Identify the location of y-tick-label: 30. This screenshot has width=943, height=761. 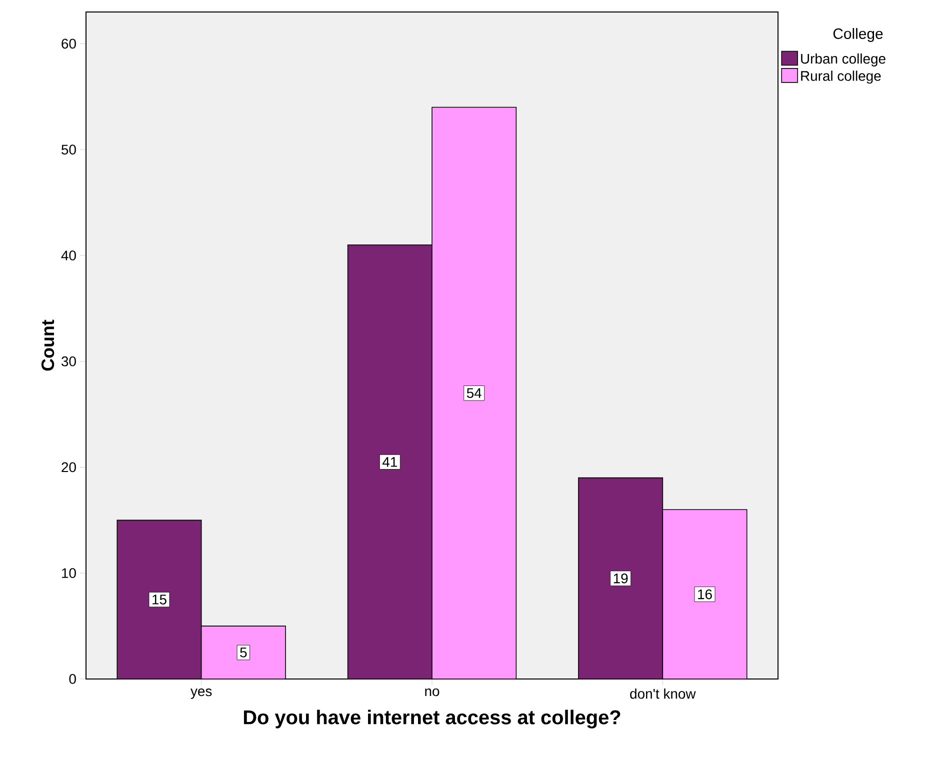
(69, 361).